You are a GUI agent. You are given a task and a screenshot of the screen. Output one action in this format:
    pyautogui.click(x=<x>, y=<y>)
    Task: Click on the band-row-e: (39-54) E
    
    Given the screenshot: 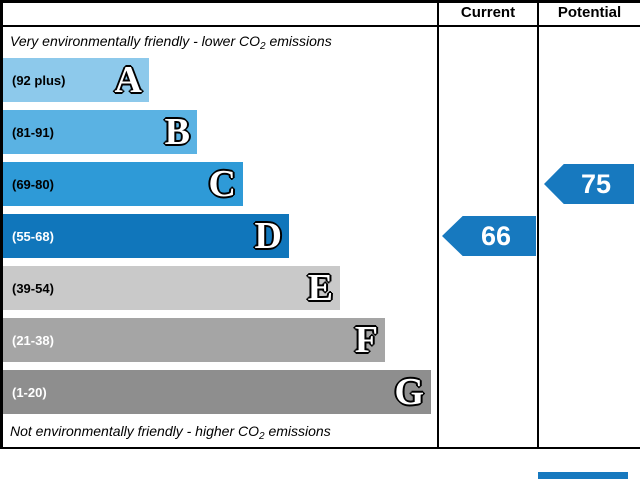 What is the action you would take?
    pyautogui.click(x=171, y=288)
    